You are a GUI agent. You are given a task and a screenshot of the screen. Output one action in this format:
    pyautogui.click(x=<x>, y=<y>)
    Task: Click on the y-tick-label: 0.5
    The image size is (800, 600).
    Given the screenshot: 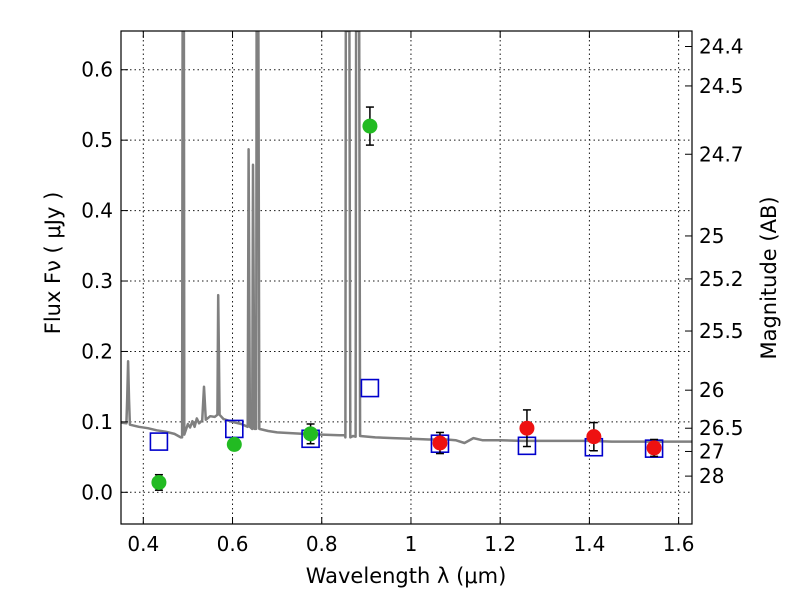 What is the action you would take?
    pyautogui.click(x=97, y=140)
    